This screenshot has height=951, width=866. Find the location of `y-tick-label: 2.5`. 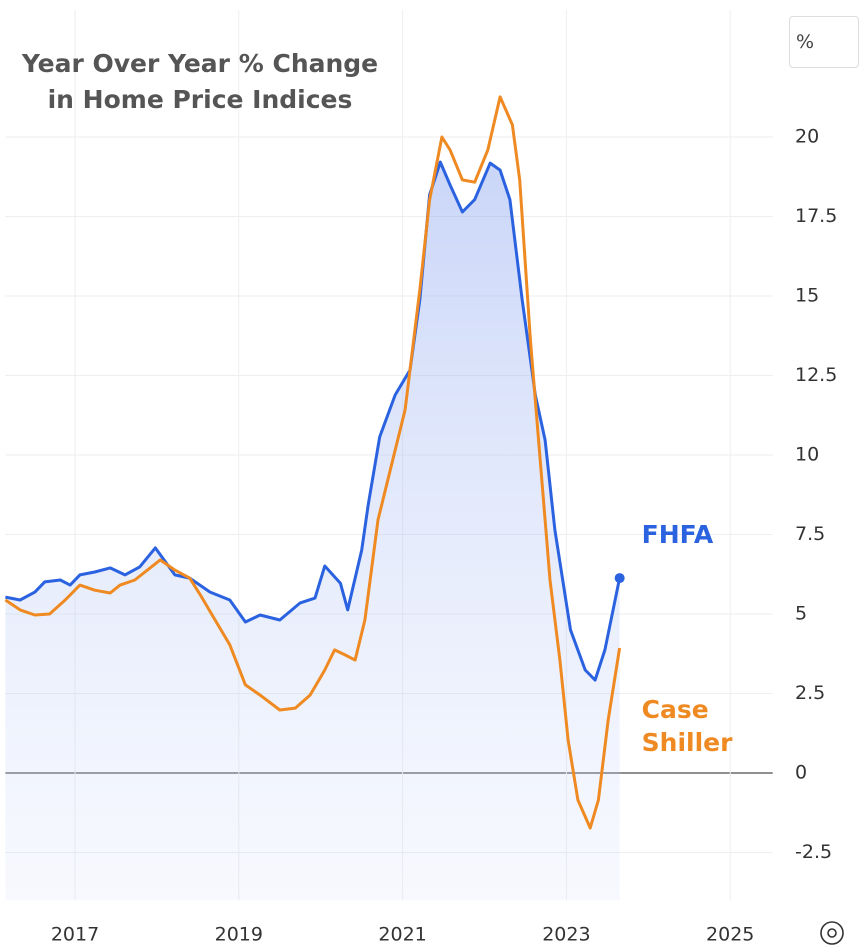

y-tick-label: 2.5 is located at coordinates (810, 693).